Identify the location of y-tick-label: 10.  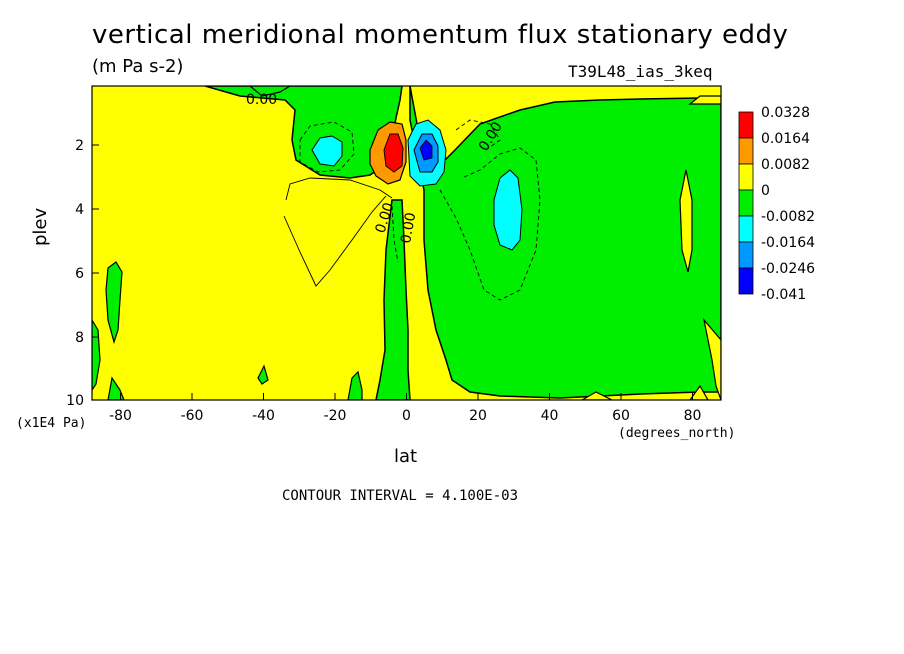
(75, 401).